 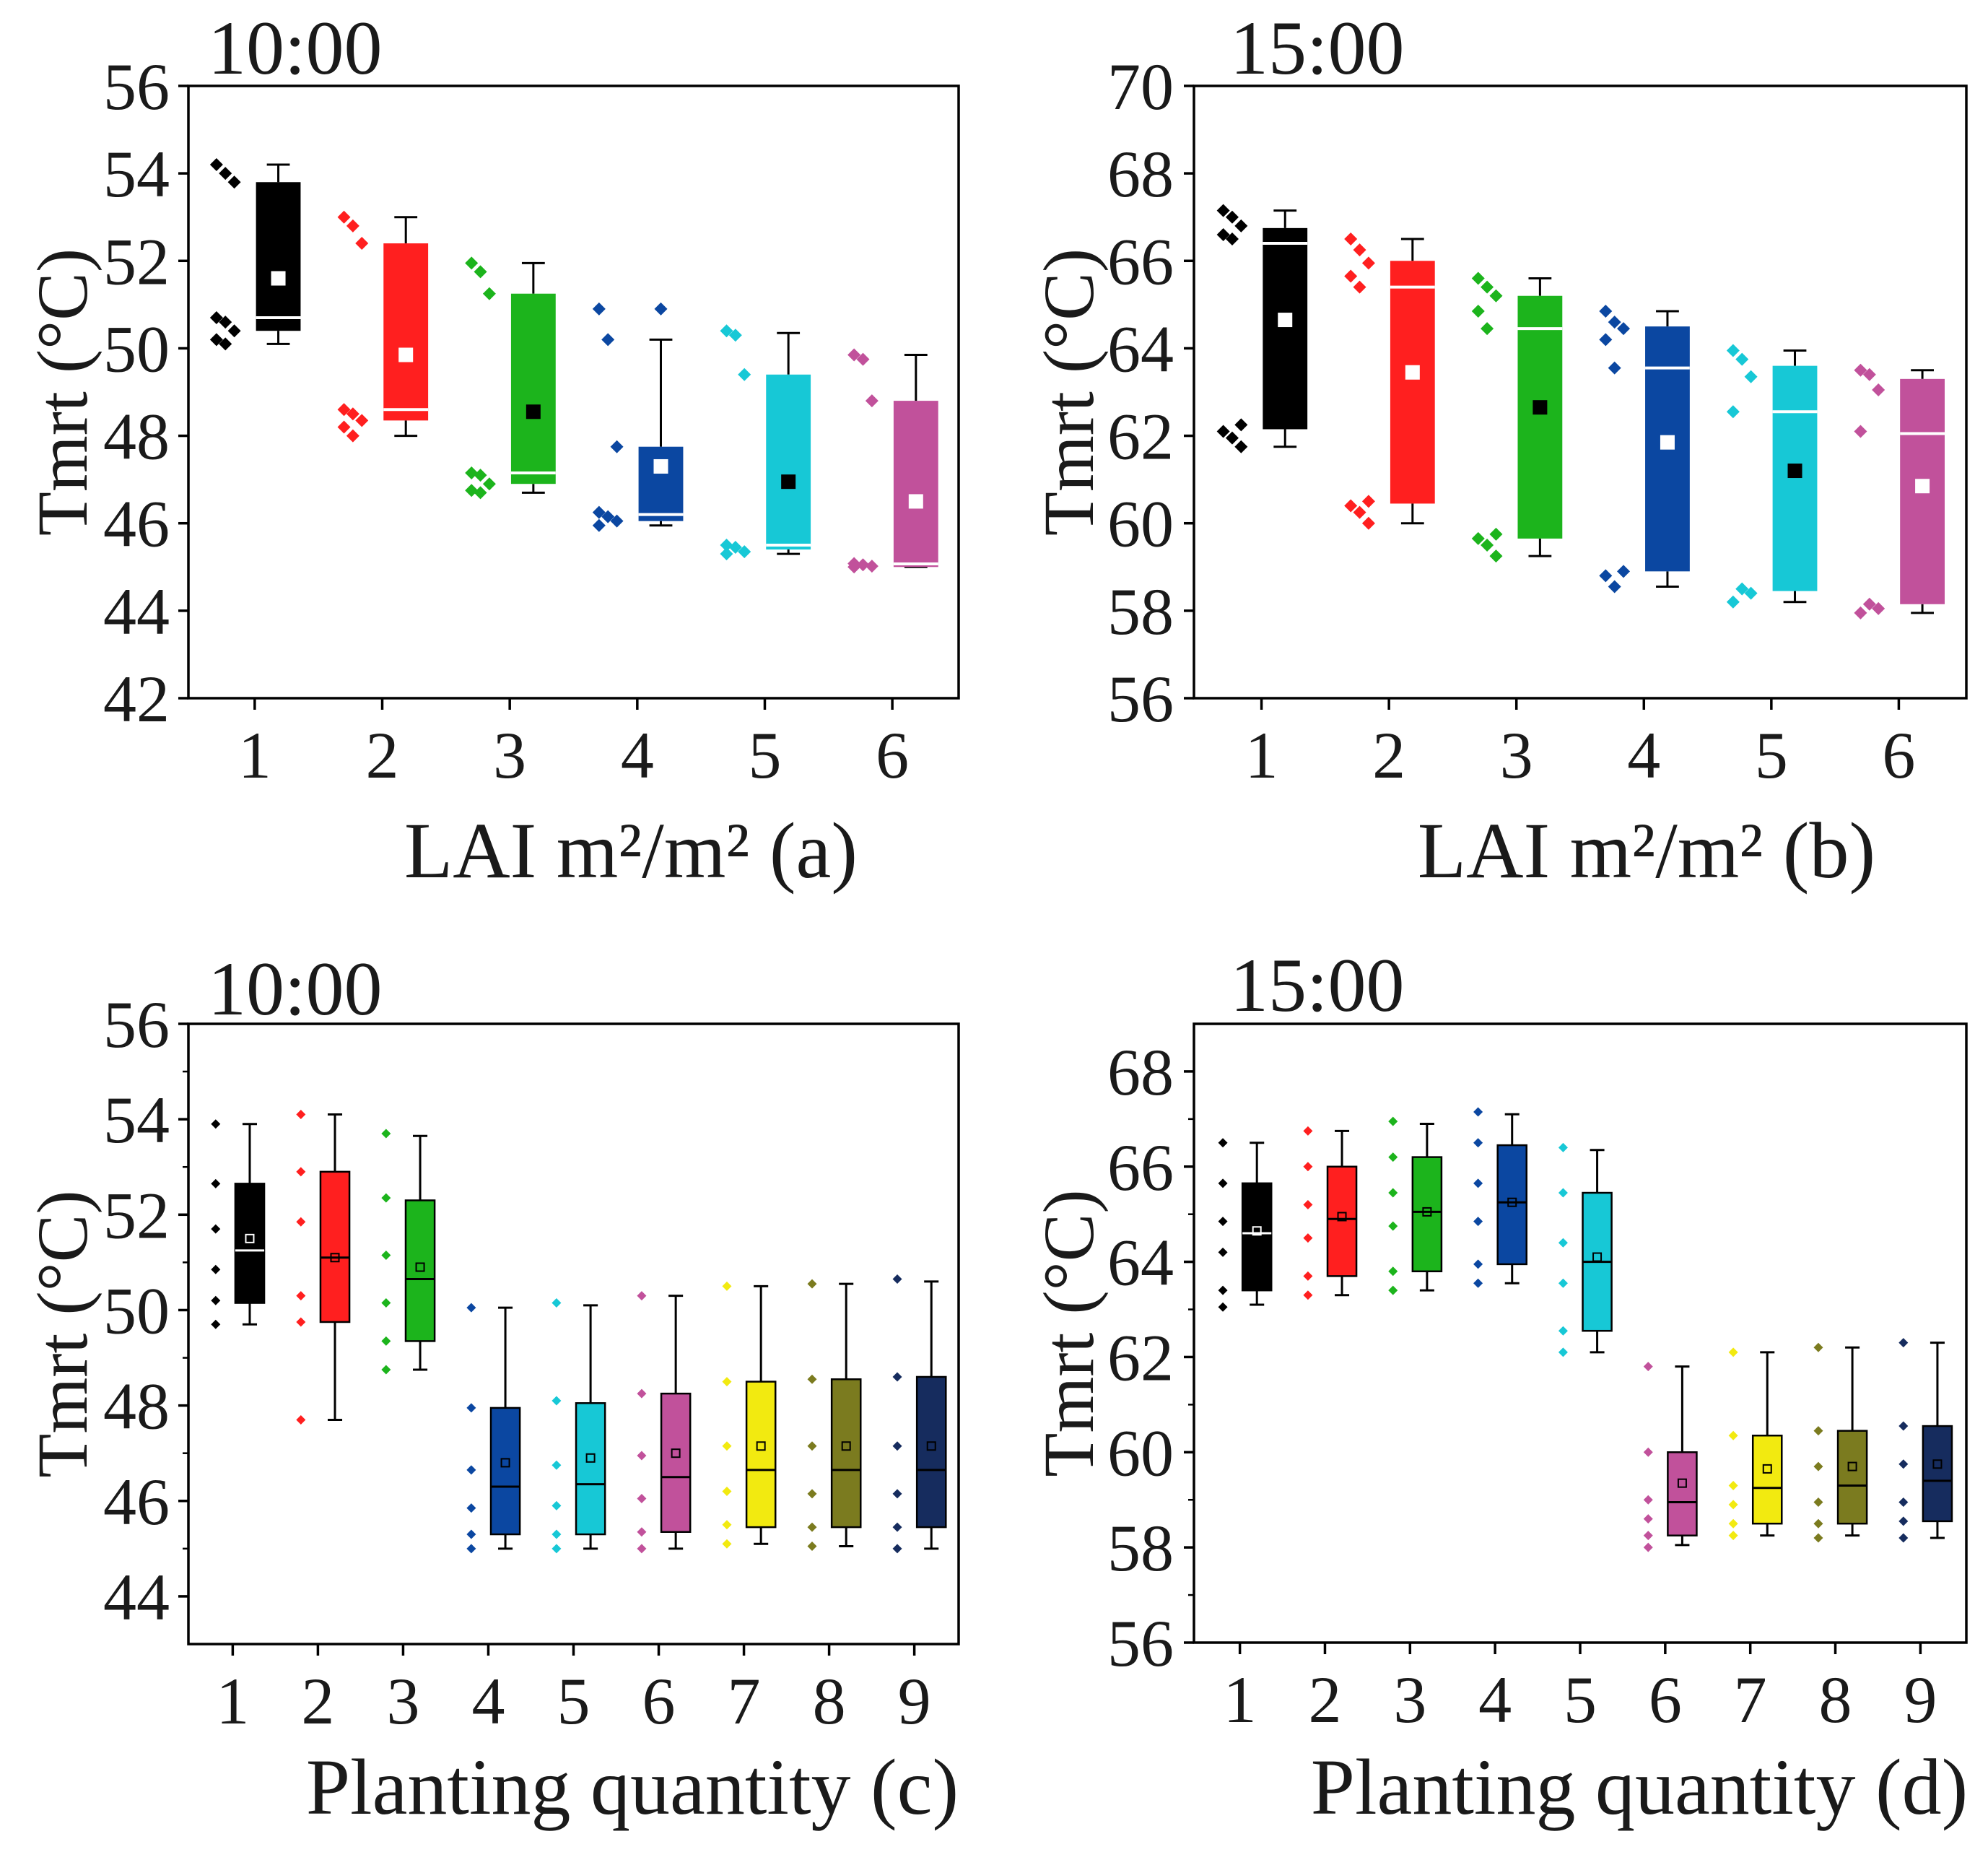 I want to click on x-tick-label: 8, so click(x=830, y=1701).